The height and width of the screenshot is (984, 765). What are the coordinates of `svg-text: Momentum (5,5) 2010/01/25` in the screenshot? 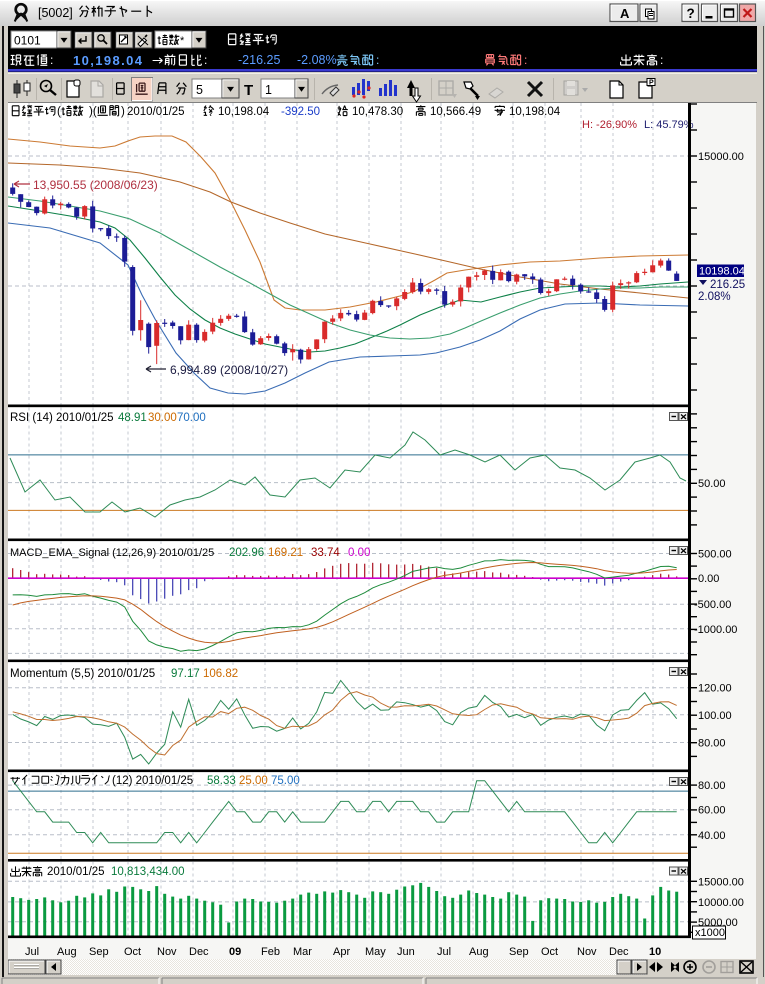 It's located at (82, 674).